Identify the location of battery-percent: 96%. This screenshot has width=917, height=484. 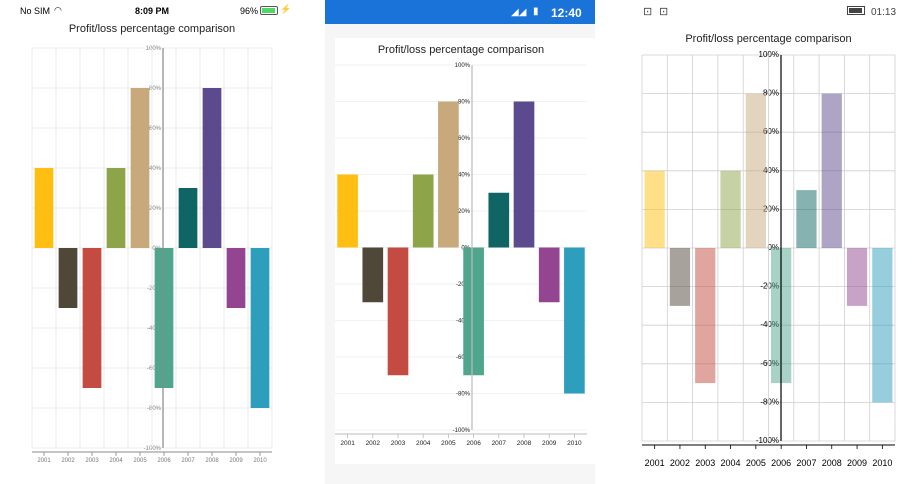
(249, 11).